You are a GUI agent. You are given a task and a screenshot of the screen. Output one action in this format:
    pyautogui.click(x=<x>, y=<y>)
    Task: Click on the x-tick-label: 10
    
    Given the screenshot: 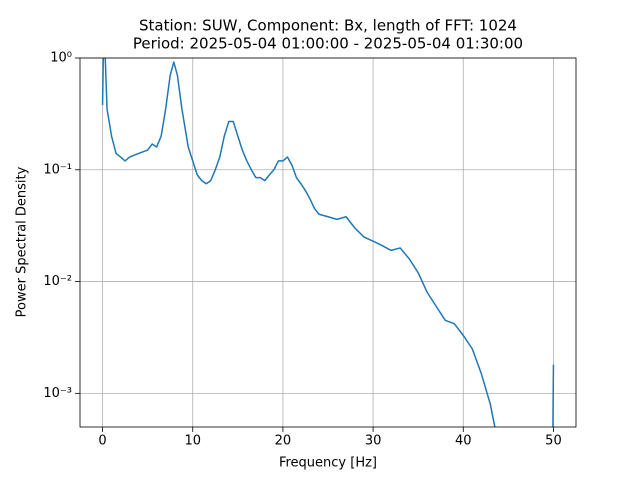 What is the action you would take?
    pyautogui.click(x=192, y=441)
    